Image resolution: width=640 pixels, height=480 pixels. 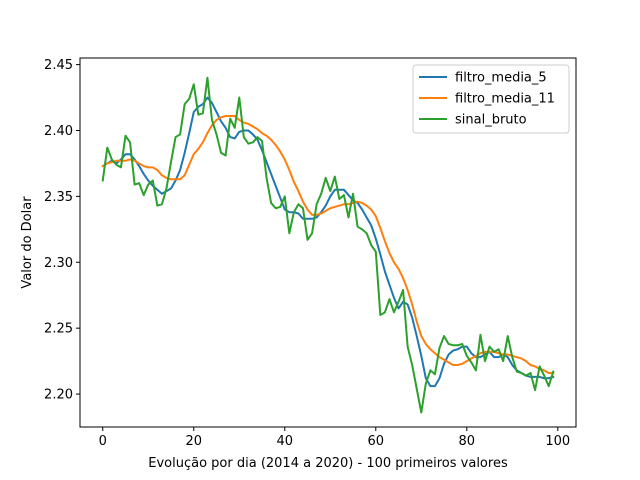 I want to click on y-tick-label: 2.25, so click(x=58, y=329).